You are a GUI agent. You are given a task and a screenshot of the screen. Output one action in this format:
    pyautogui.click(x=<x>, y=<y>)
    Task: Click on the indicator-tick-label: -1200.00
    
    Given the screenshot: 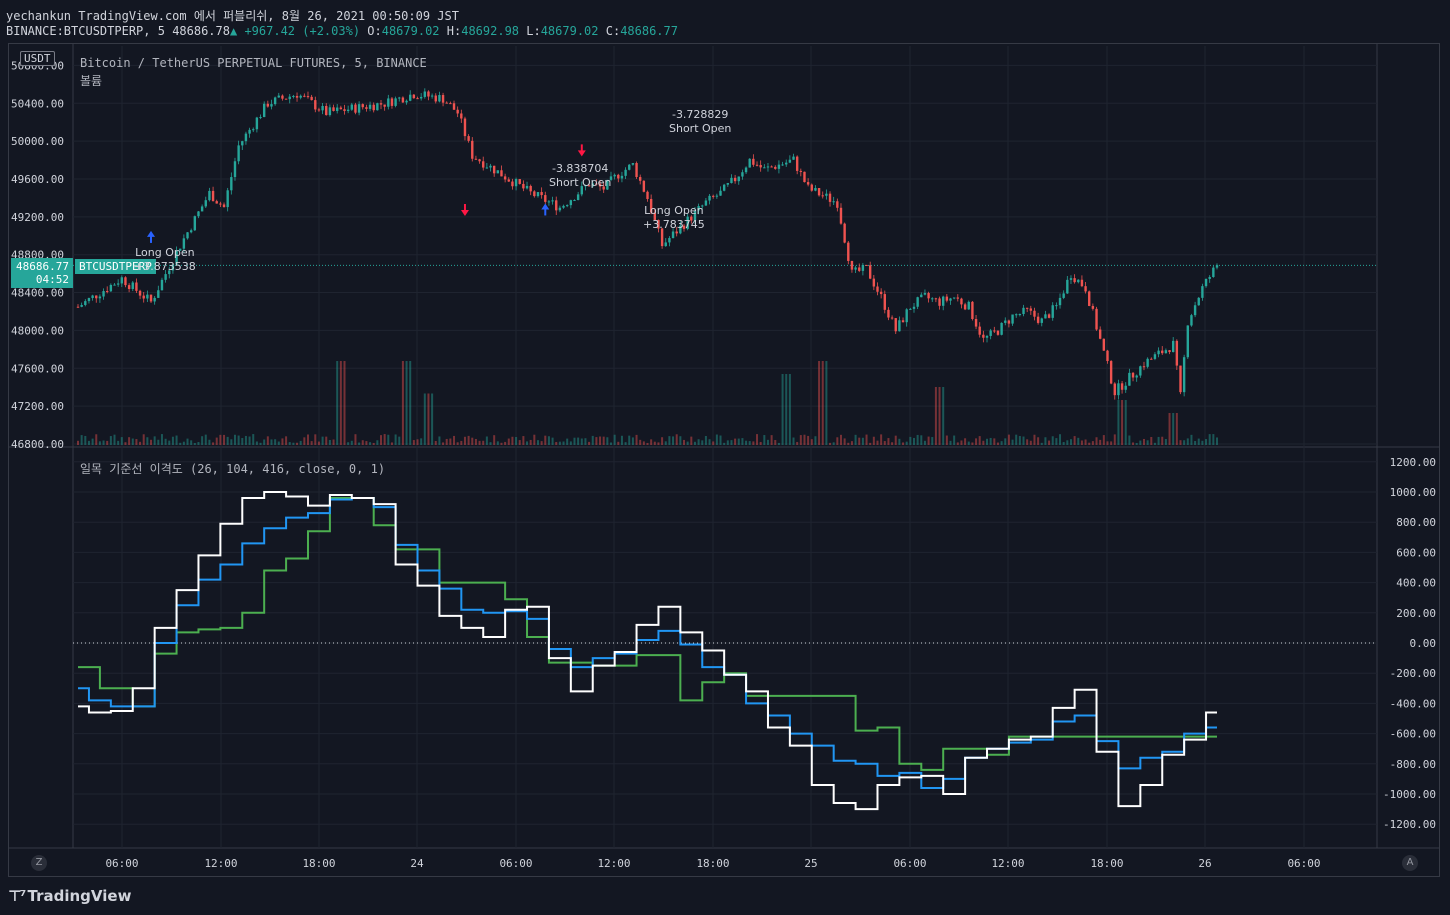 What is the action you would take?
    pyautogui.click(x=1409, y=824)
    